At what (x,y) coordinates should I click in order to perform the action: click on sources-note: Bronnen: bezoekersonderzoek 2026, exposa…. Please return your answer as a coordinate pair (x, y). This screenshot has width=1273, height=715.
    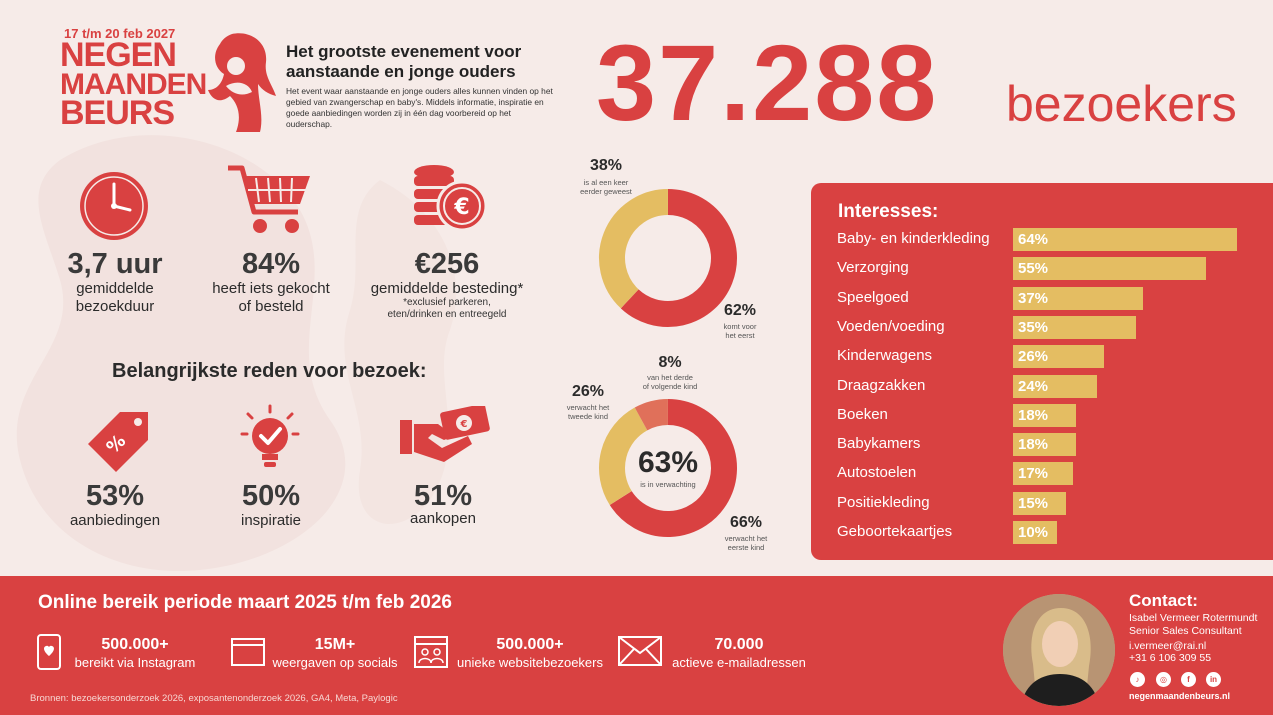
    Looking at the image, I should click on (214, 698).